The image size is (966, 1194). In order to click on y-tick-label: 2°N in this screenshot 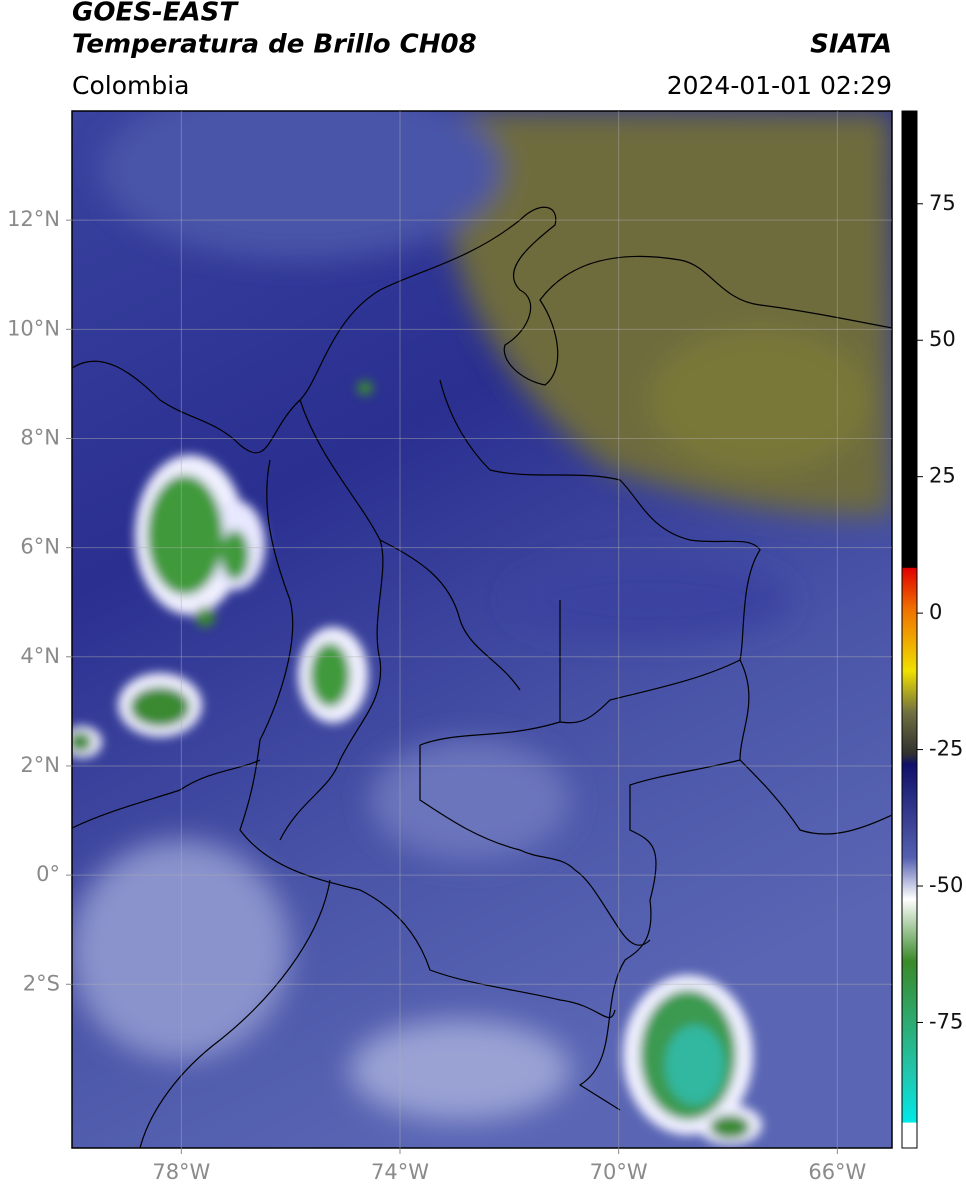, I will do `click(40, 765)`.